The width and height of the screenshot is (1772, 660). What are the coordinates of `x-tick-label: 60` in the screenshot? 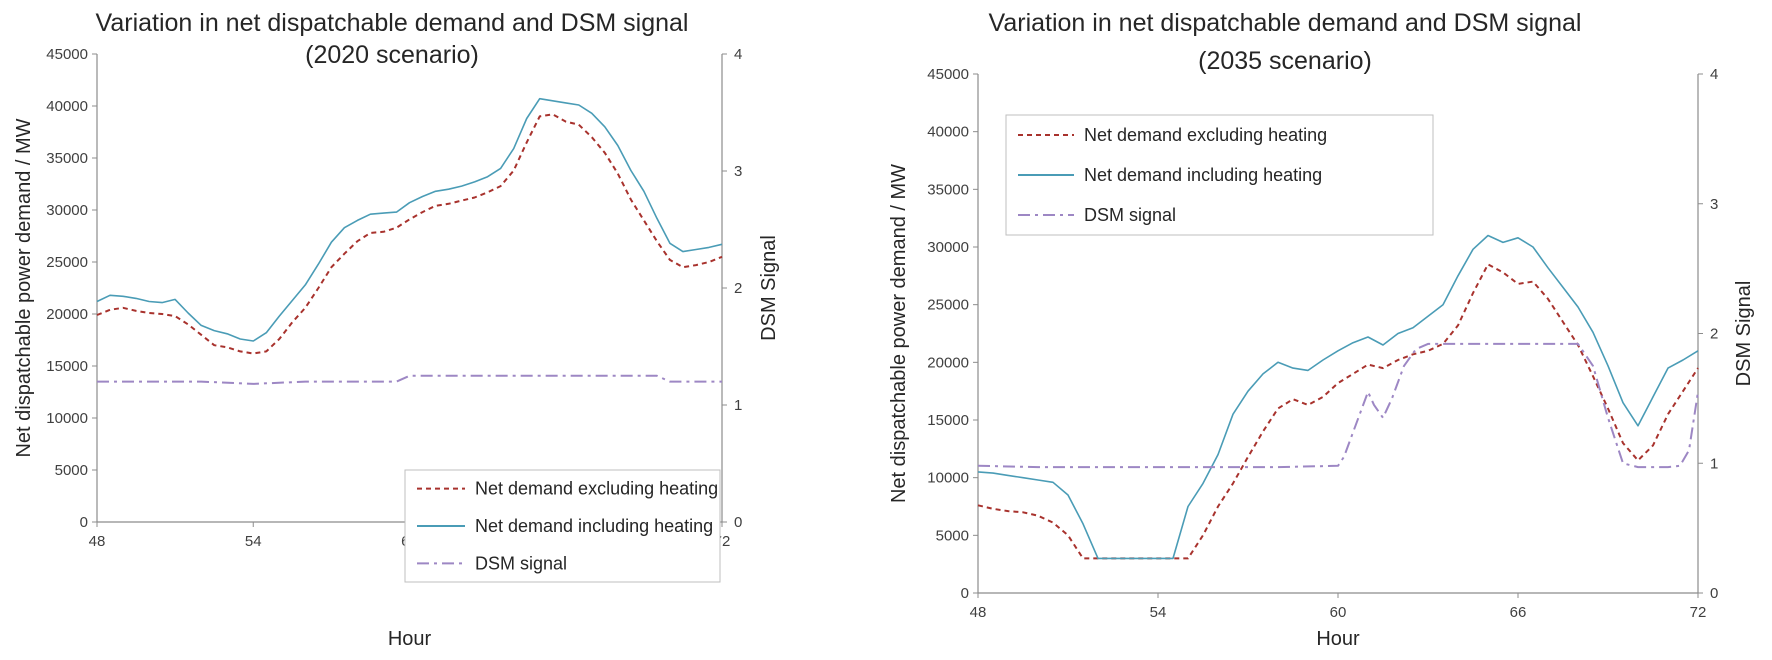 It's located at (1338, 612).